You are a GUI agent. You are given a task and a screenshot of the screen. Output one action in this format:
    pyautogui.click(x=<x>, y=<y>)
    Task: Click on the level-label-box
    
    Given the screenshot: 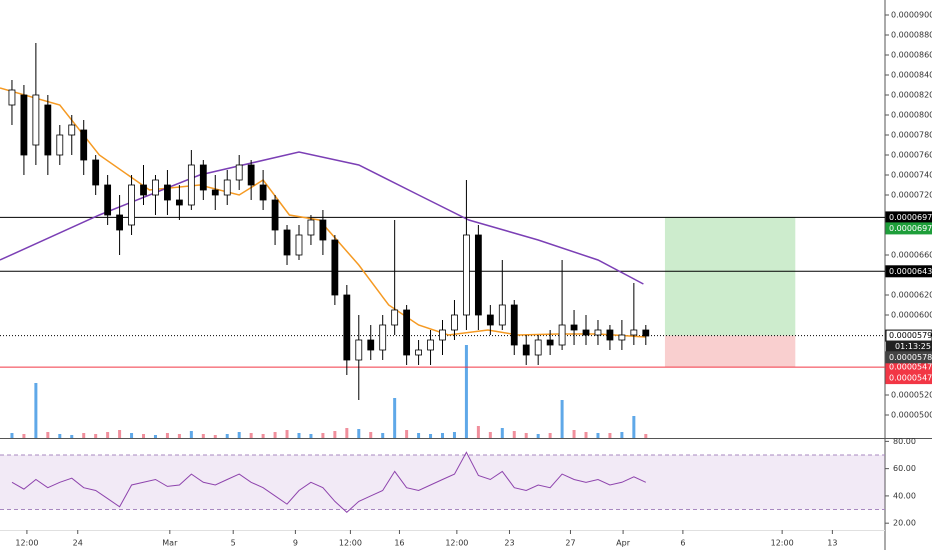 What is the action you would take?
    pyautogui.click(x=908, y=271)
    